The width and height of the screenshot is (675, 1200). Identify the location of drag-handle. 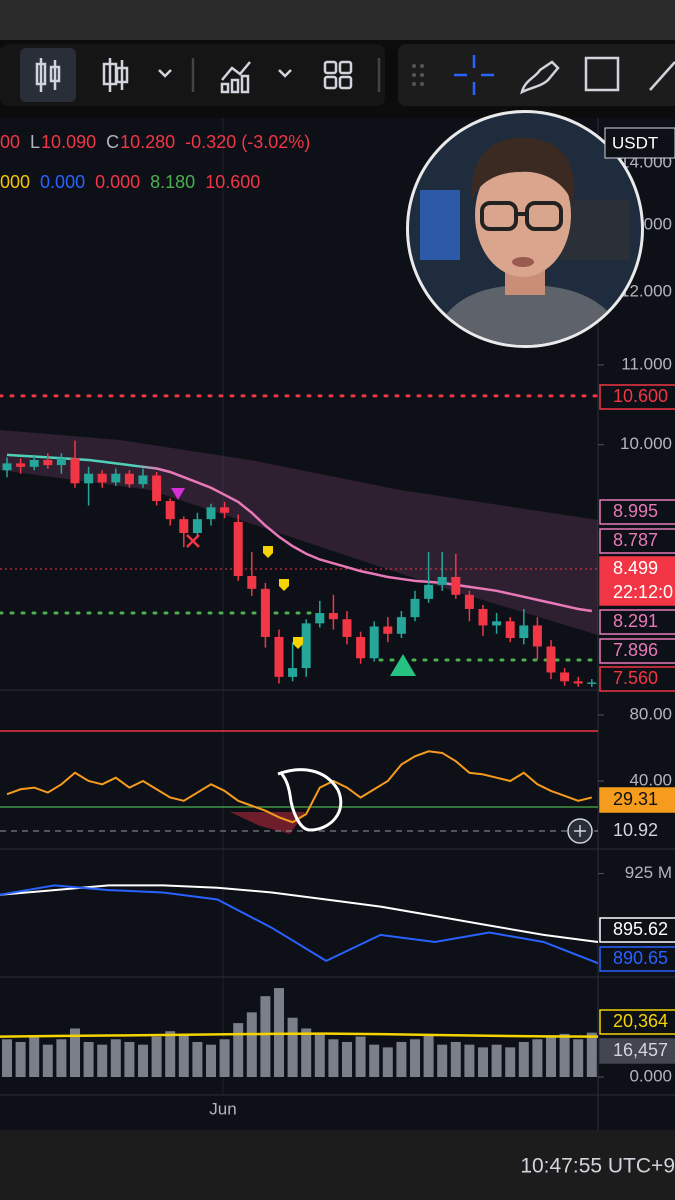
(418, 75).